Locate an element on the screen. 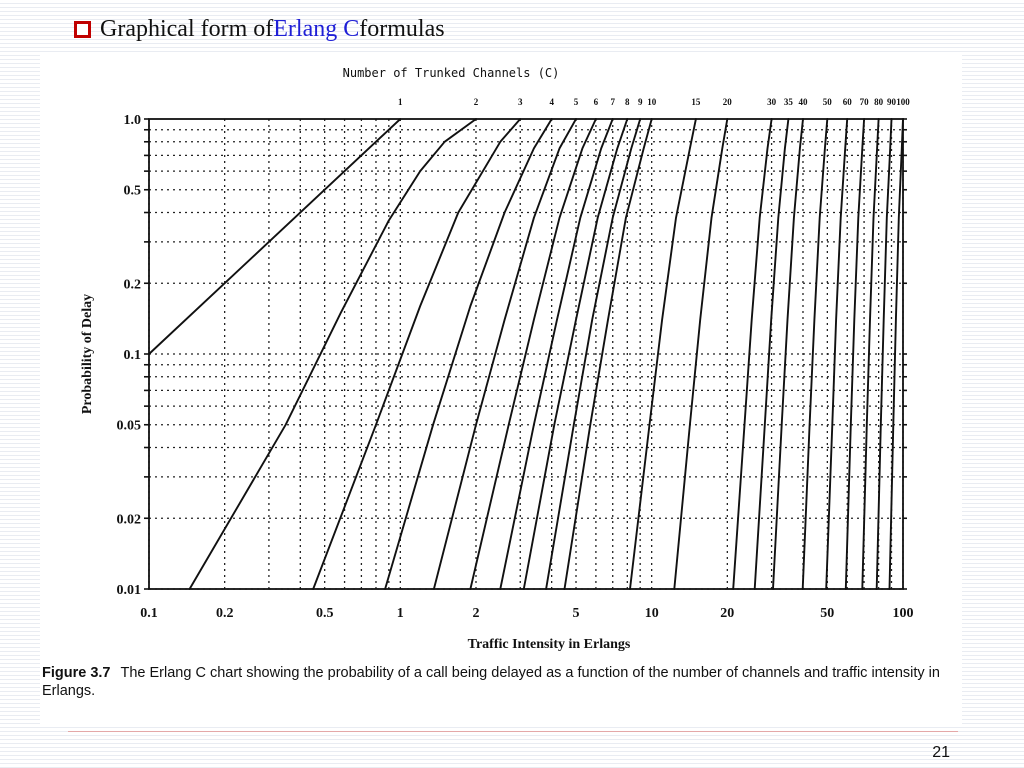 The width and height of the screenshot is (1024, 768). channel-label: 40 is located at coordinates (804, 102).